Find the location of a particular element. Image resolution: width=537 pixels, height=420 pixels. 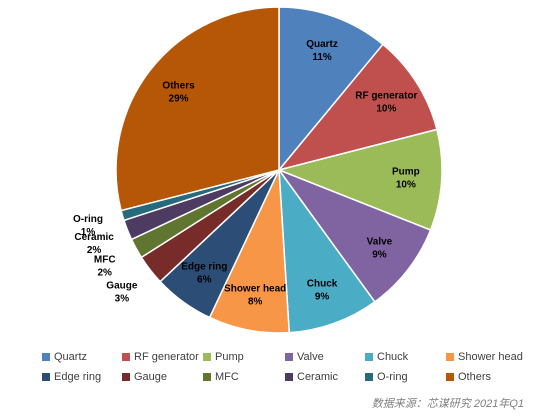

slice-label: Ceramic is located at coordinates (94, 237).